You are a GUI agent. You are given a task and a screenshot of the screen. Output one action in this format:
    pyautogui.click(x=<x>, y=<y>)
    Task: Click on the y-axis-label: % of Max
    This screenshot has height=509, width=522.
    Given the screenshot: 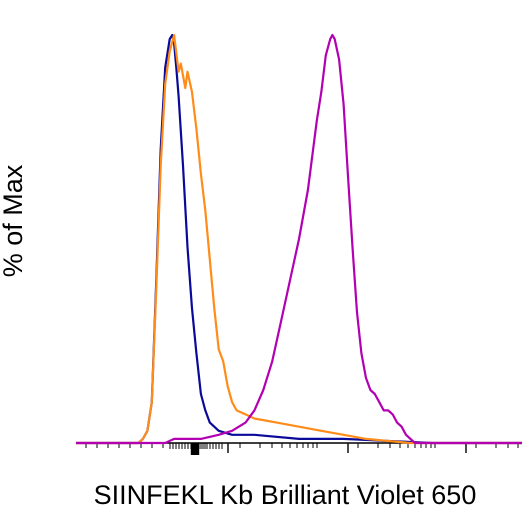 What is the action you would take?
    pyautogui.click(x=14, y=220)
    